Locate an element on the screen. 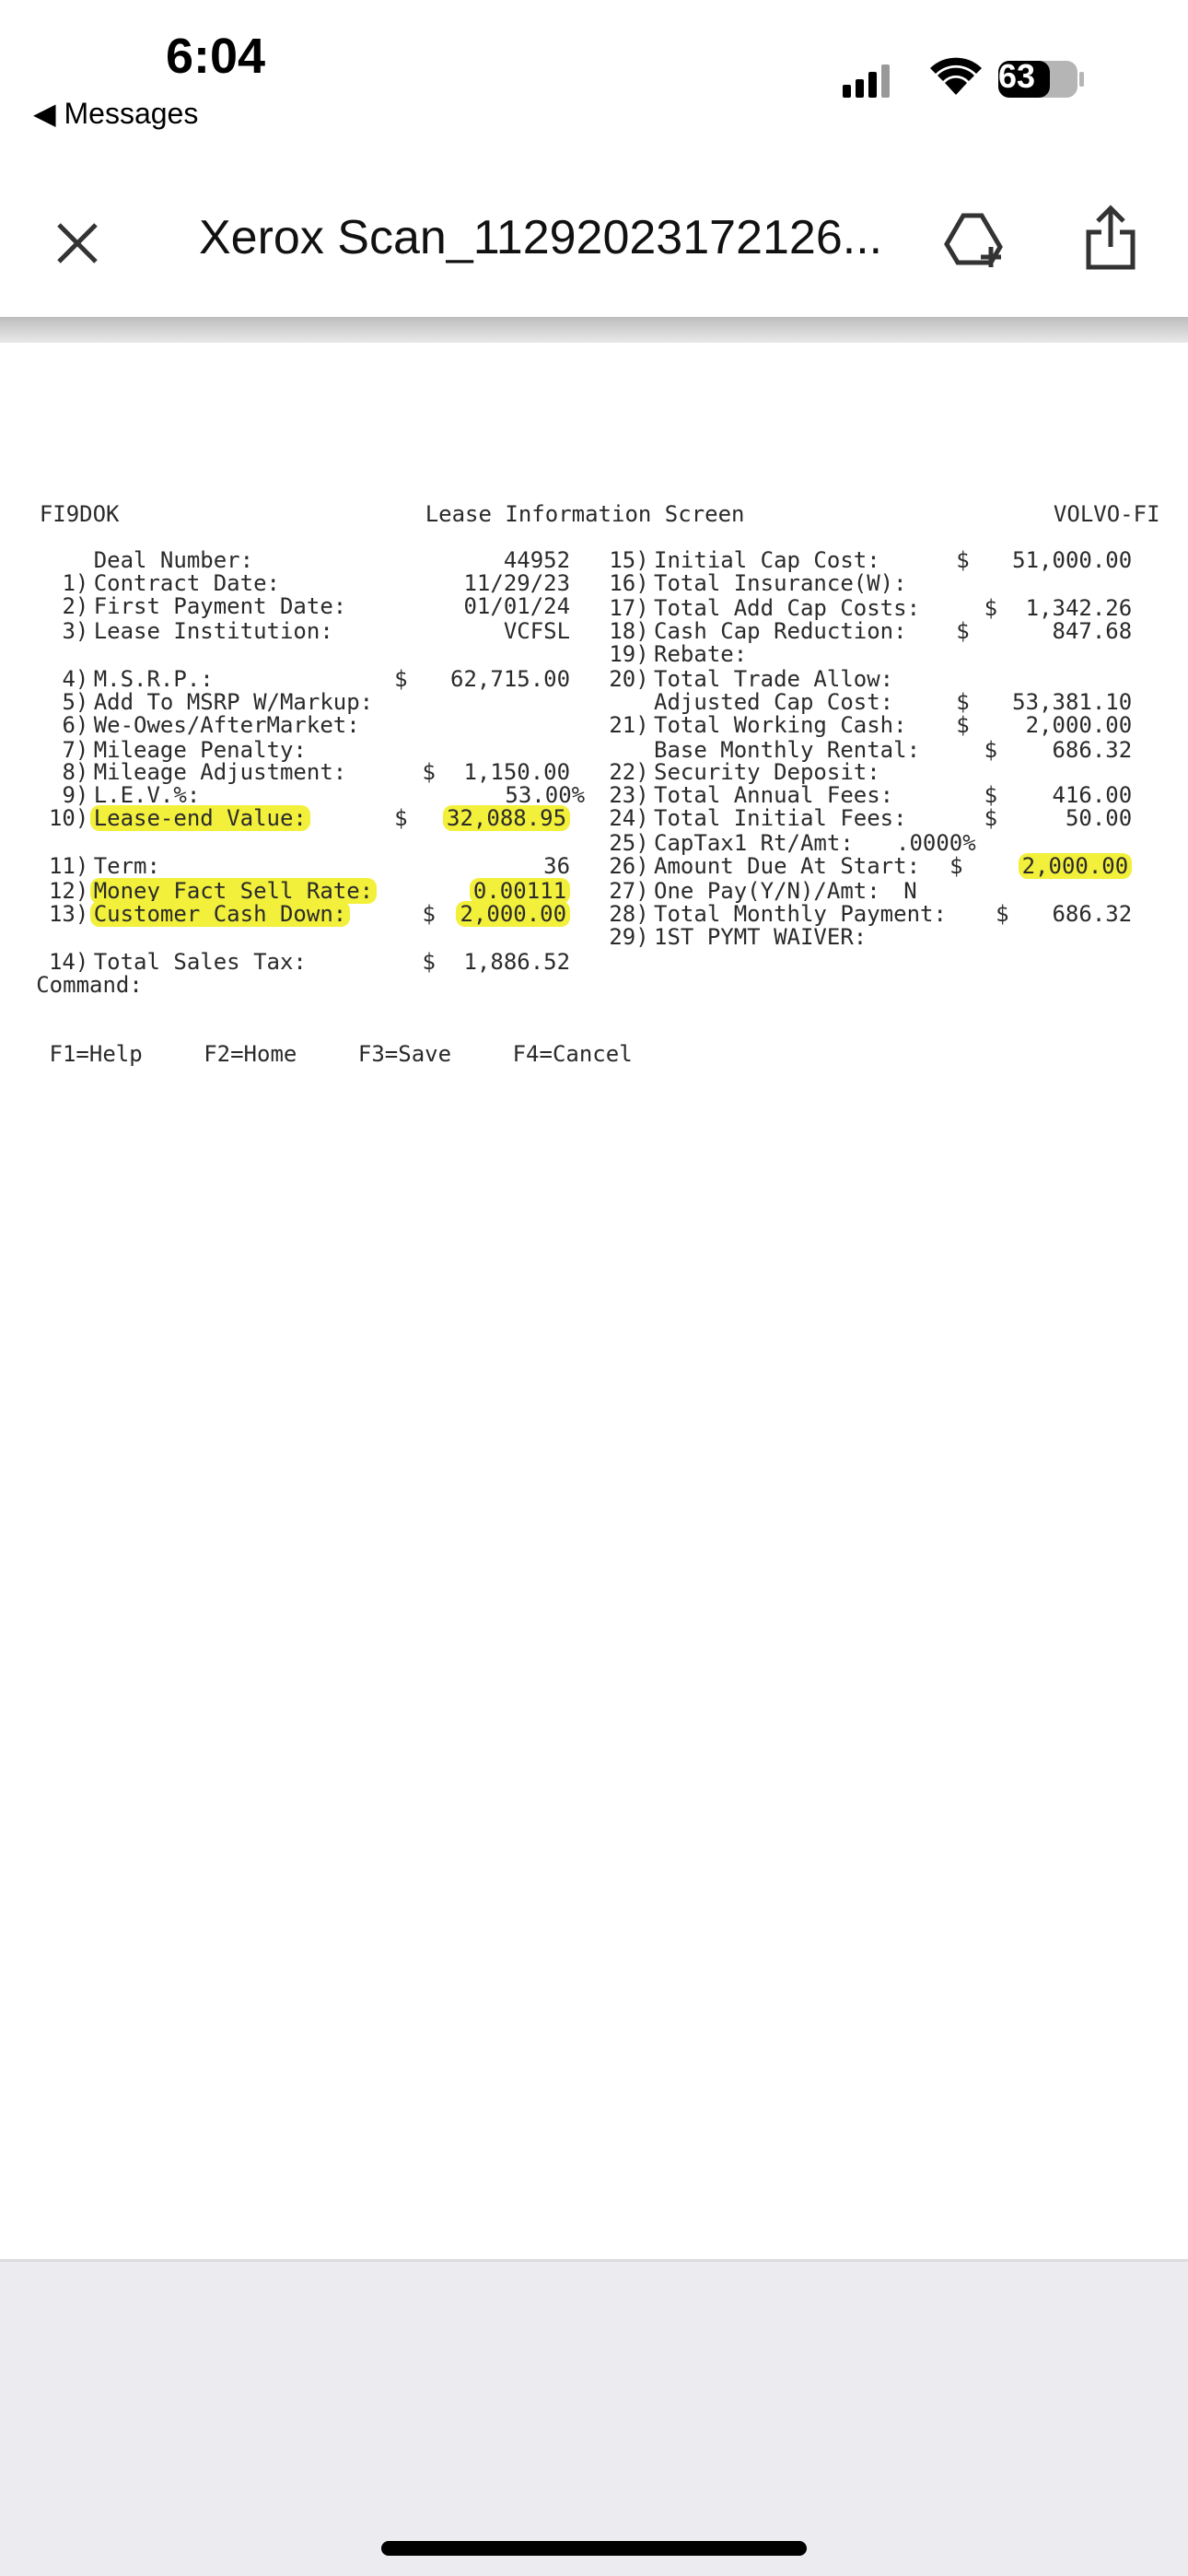 The width and height of the screenshot is (1188, 2576). field-label: Lease-end Value: is located at coordinates (199, 818).